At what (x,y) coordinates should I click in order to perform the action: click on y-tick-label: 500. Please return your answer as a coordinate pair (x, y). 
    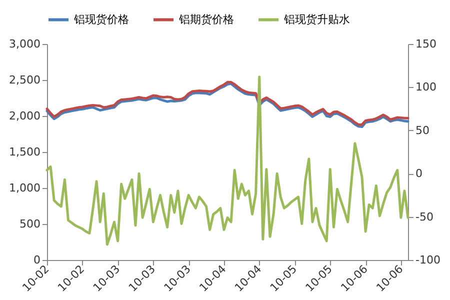
    Looking at the image, I should click on (30, 224).